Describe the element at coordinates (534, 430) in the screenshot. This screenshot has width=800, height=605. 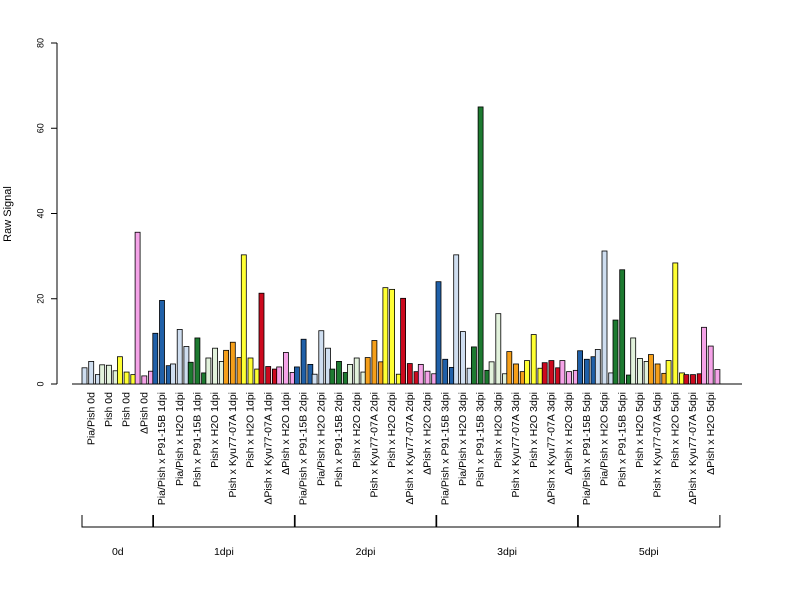
I see `x-tick-label: Pish x H2O 3dpi` at that location.